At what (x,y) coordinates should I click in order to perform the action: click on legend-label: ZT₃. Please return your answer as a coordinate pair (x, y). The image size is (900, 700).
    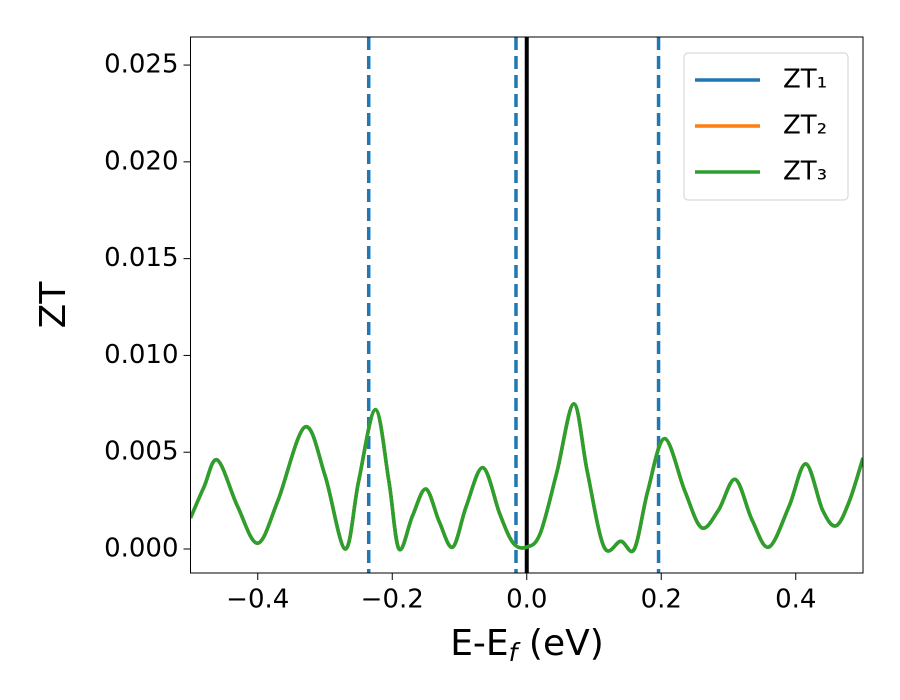
    Looking at the image, I should click on (805, 172).